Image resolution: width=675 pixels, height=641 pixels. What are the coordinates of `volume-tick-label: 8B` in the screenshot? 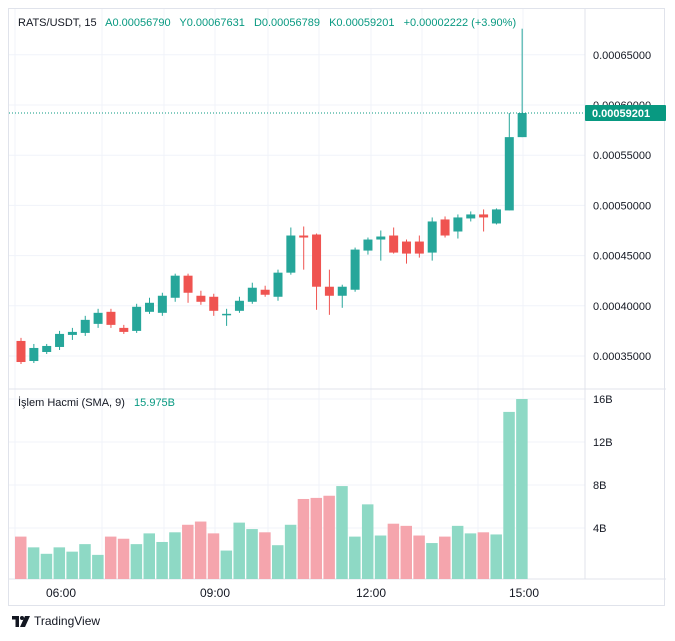 It's located at (599, 486).